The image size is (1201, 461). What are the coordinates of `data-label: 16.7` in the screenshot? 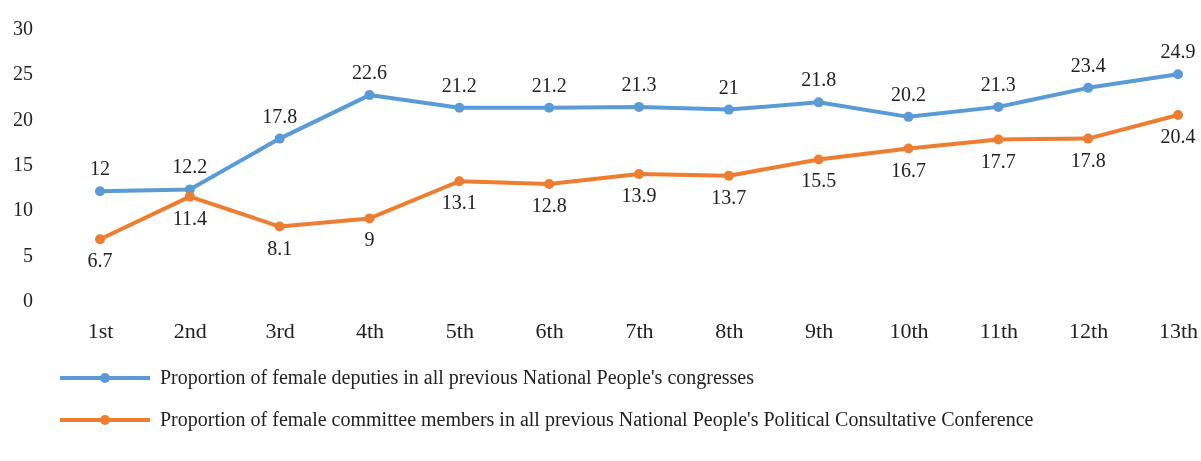 It's located at (908, 169).